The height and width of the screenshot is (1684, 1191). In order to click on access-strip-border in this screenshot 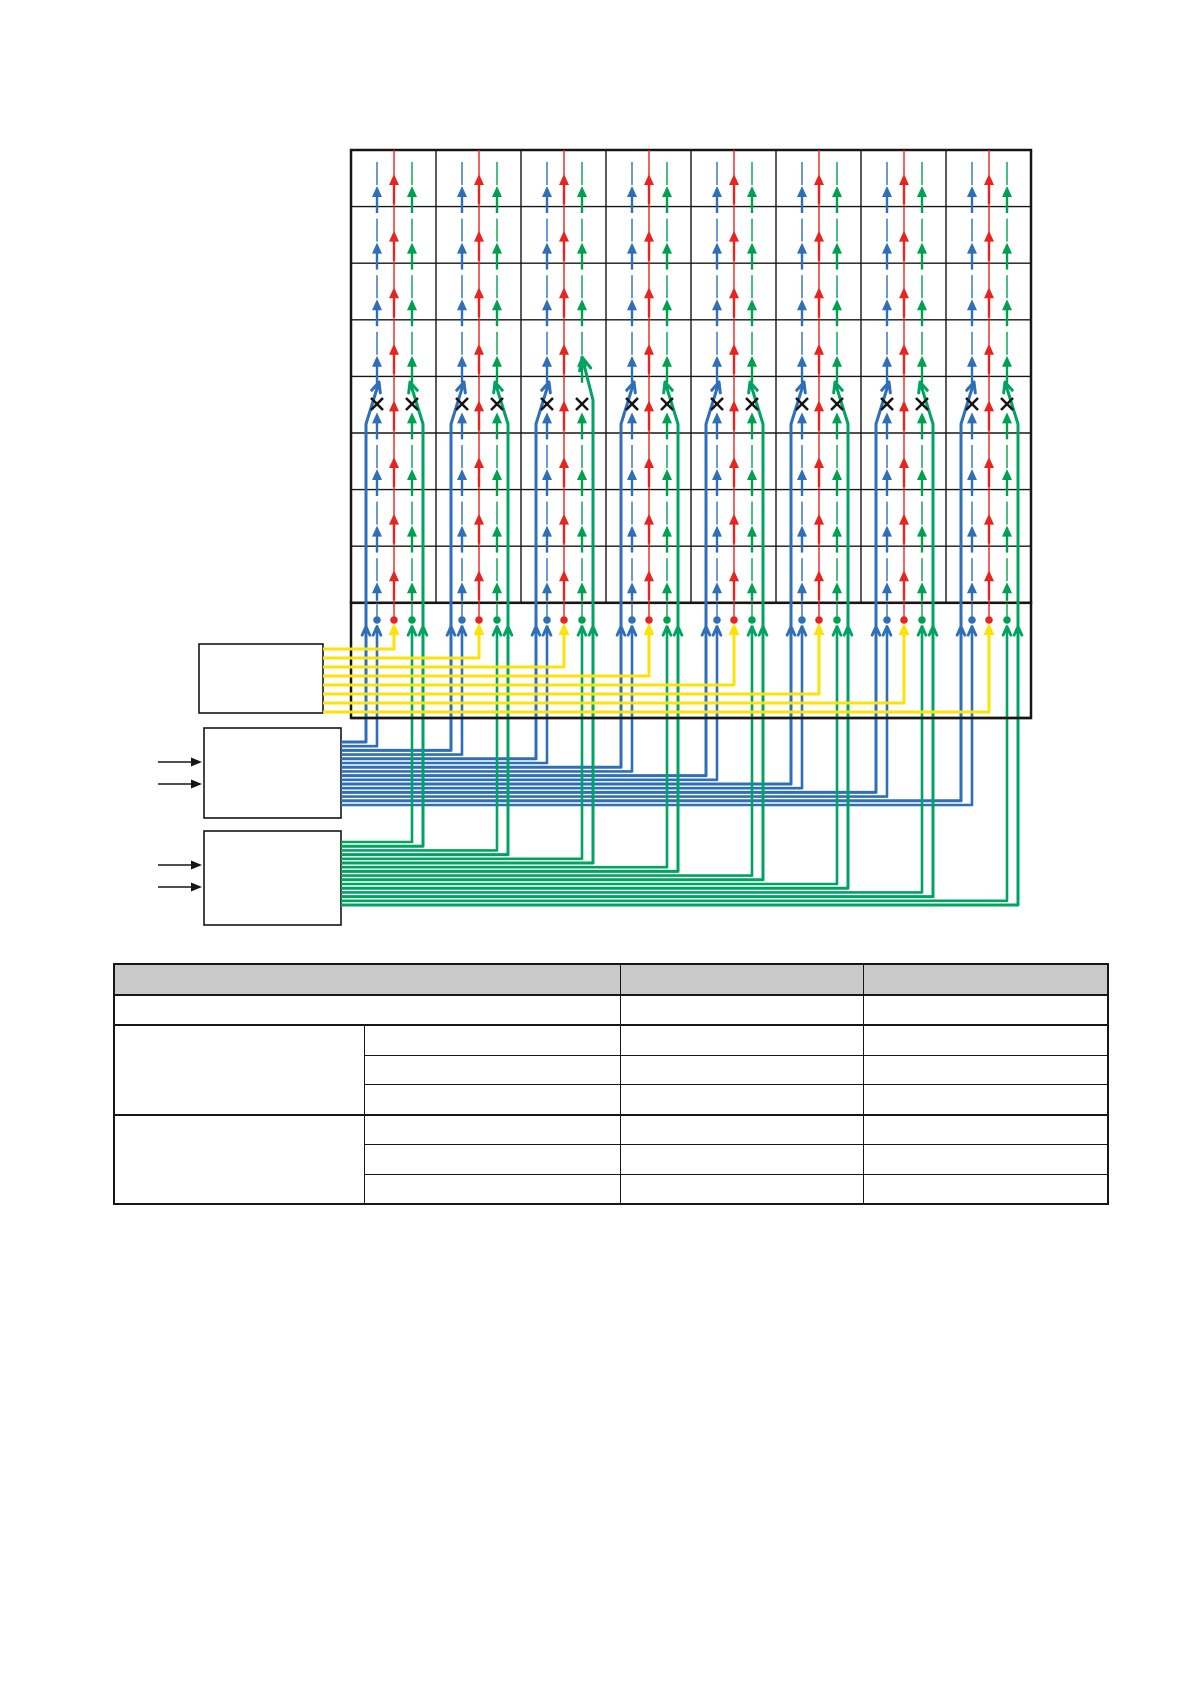, I will do `click(691, 660)`.